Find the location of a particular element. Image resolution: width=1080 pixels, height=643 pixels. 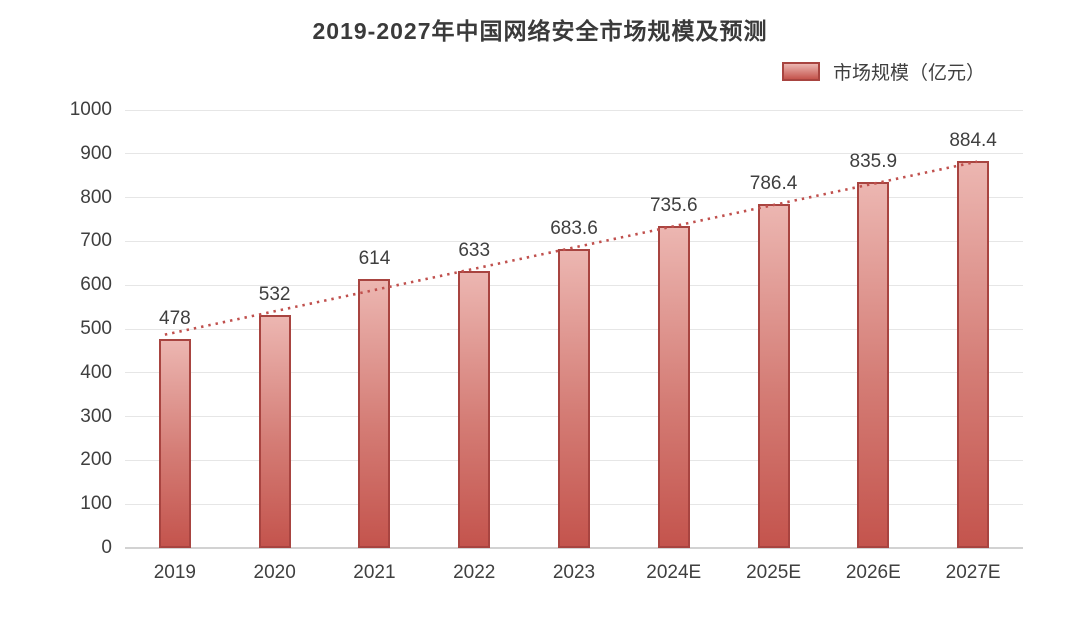

bar-value-label: 478 is located at coordinates (175, 318).